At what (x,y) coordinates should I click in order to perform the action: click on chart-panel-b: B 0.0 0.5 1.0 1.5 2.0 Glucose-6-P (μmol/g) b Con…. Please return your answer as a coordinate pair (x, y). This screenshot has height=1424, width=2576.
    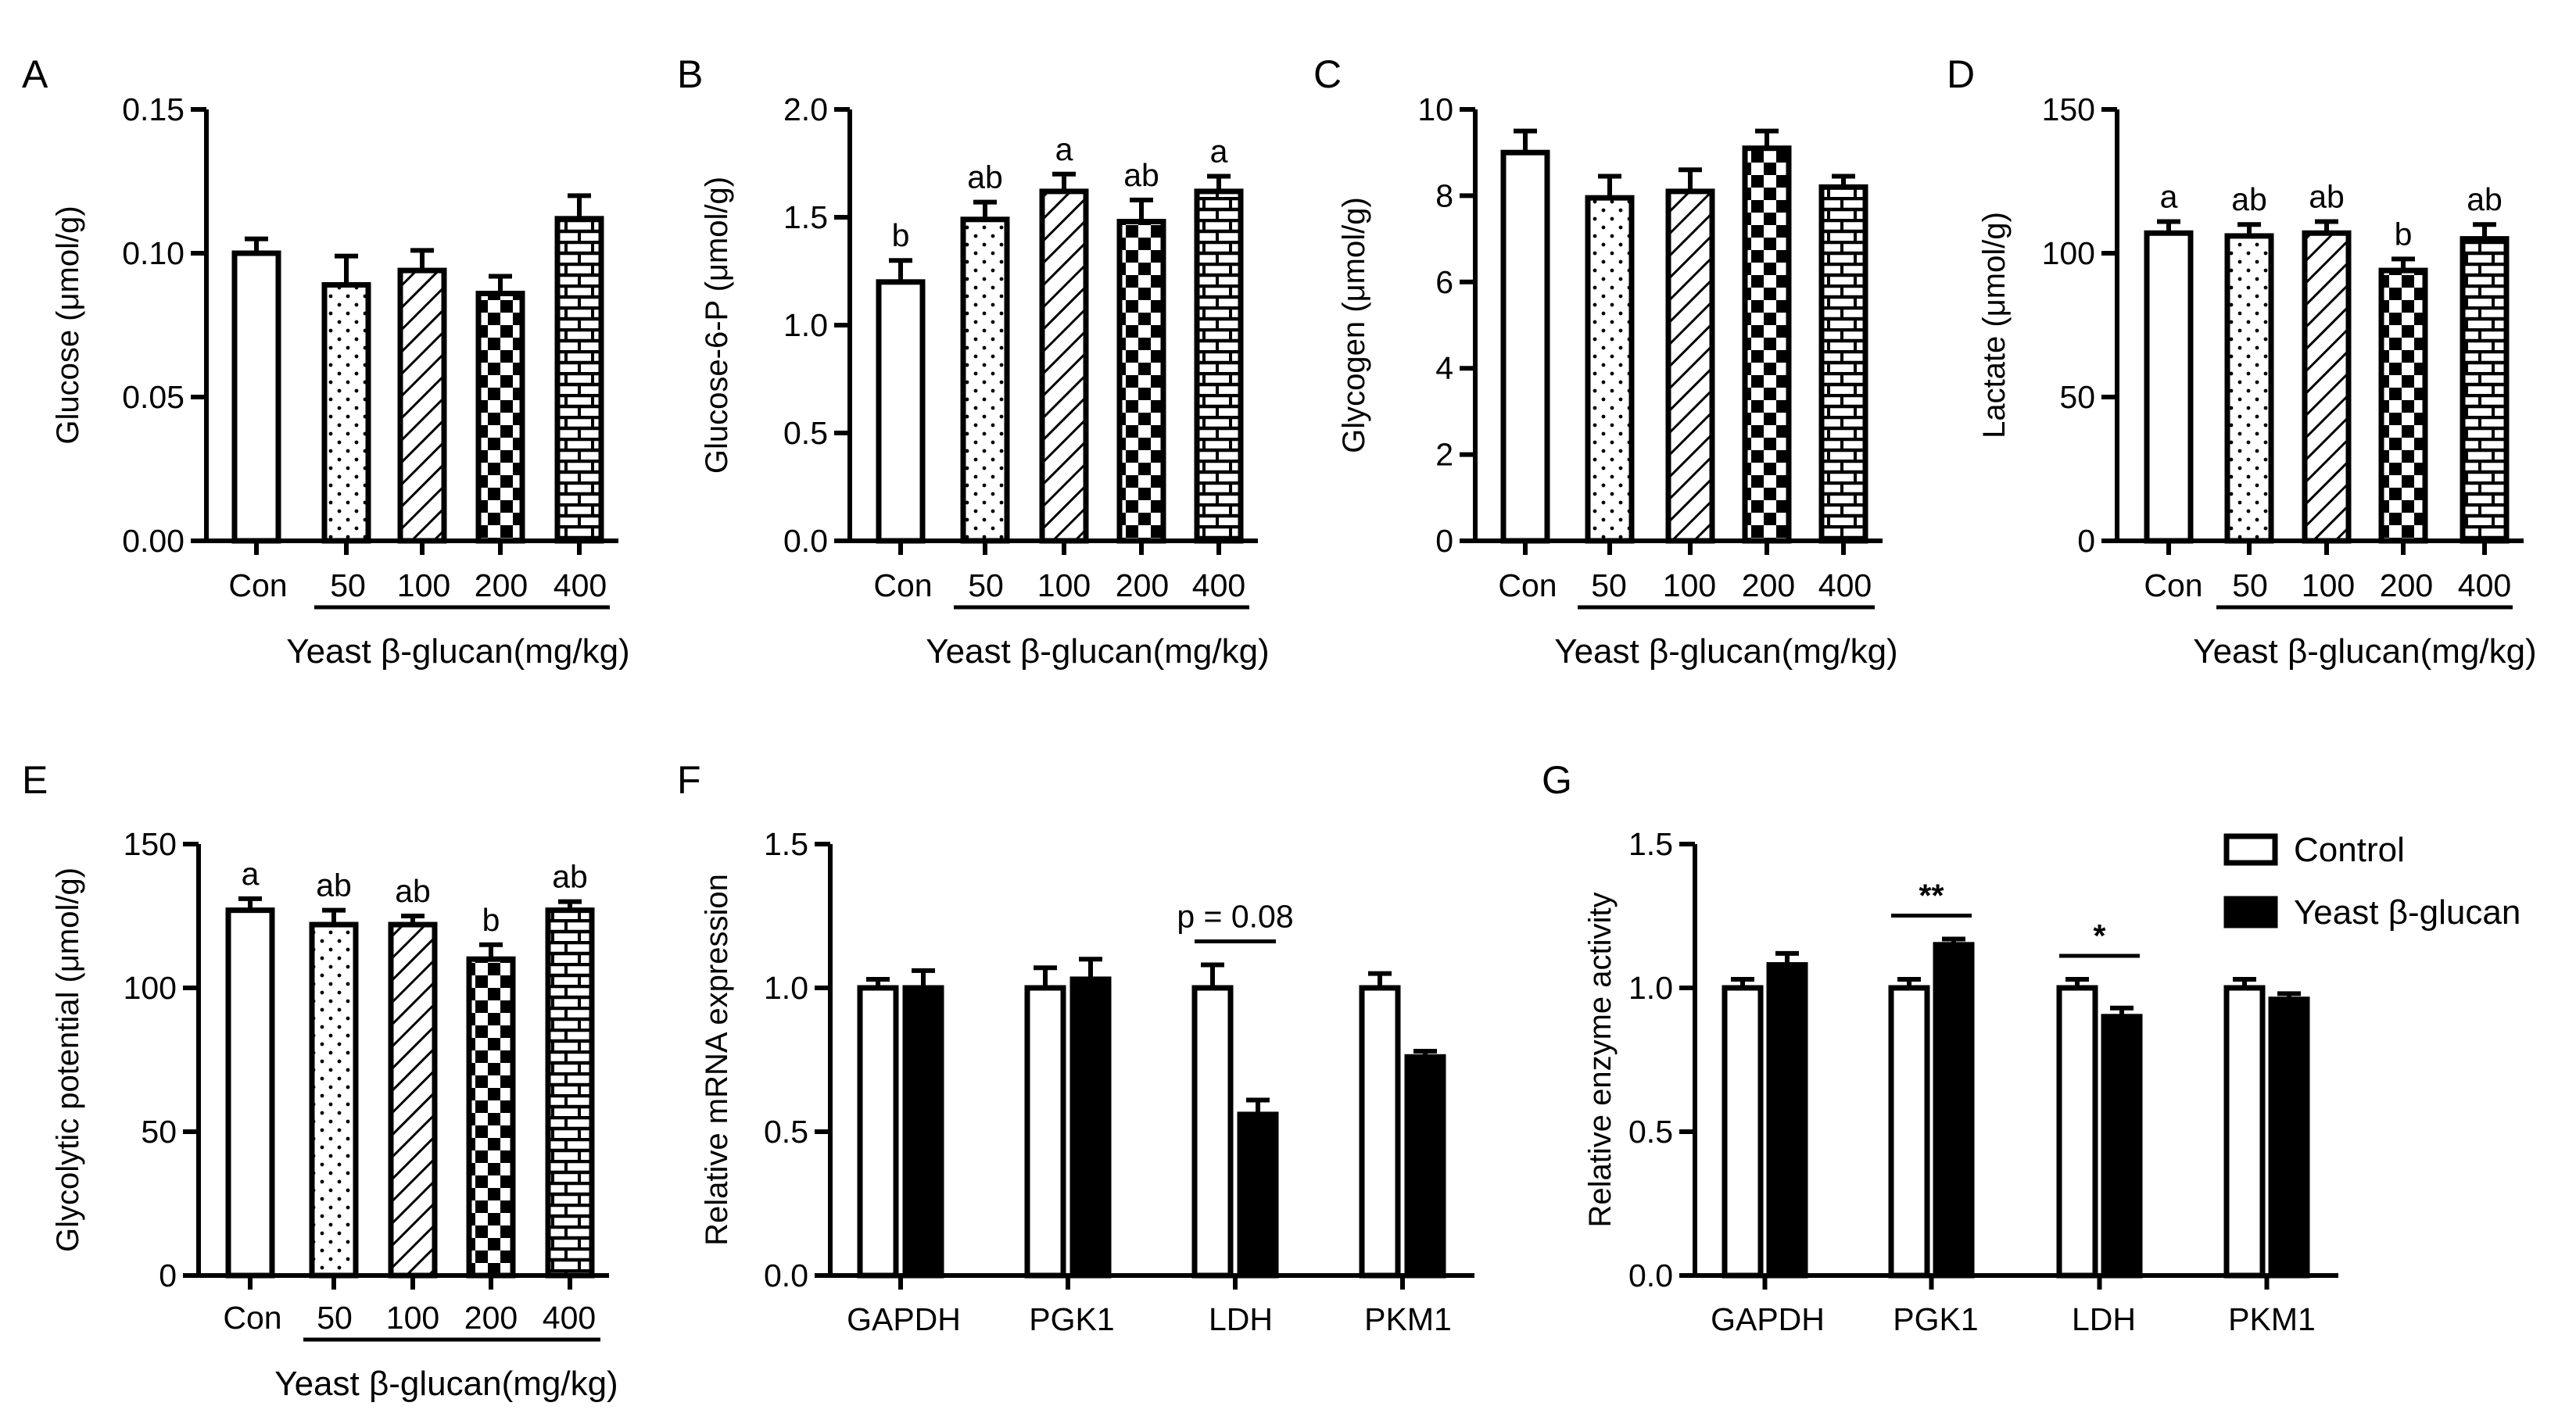
    Looking at the image, I should click on (973, 362).